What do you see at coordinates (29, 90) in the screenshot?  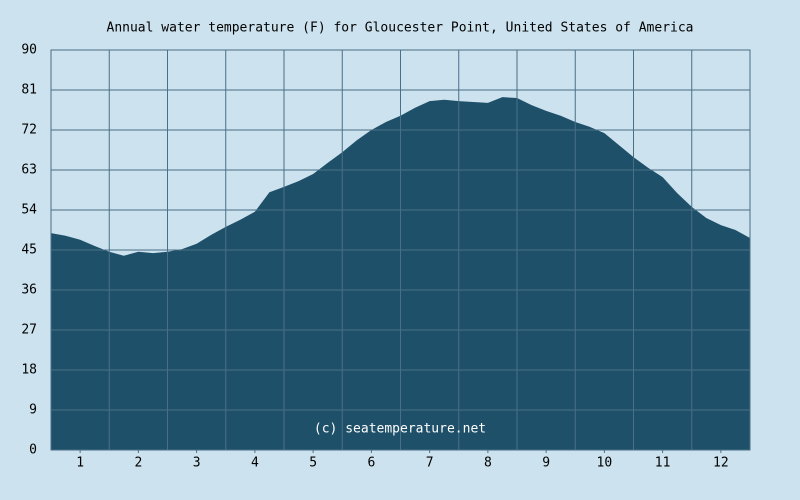 I see `y-tick-label: 81` at bounding box center [29, 90].